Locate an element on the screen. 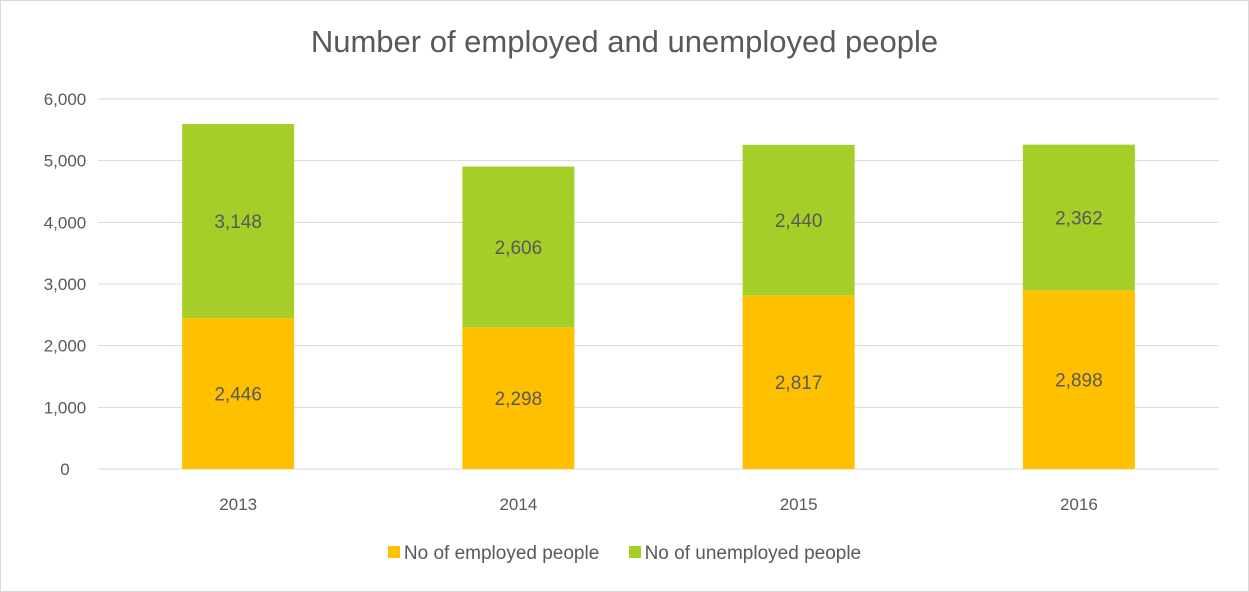 This screenshot has height=592, width=1249. legend-label-employed: No of employed people is located at coordinates (501, 553).